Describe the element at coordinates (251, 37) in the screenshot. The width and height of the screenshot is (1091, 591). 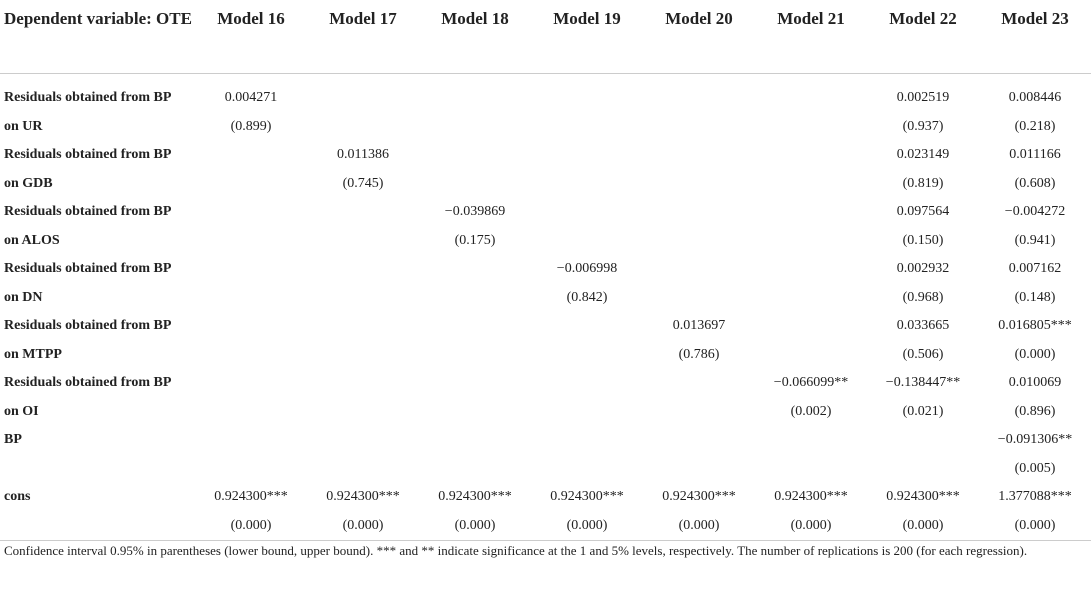
I see `column-header: Model 16` at that location.